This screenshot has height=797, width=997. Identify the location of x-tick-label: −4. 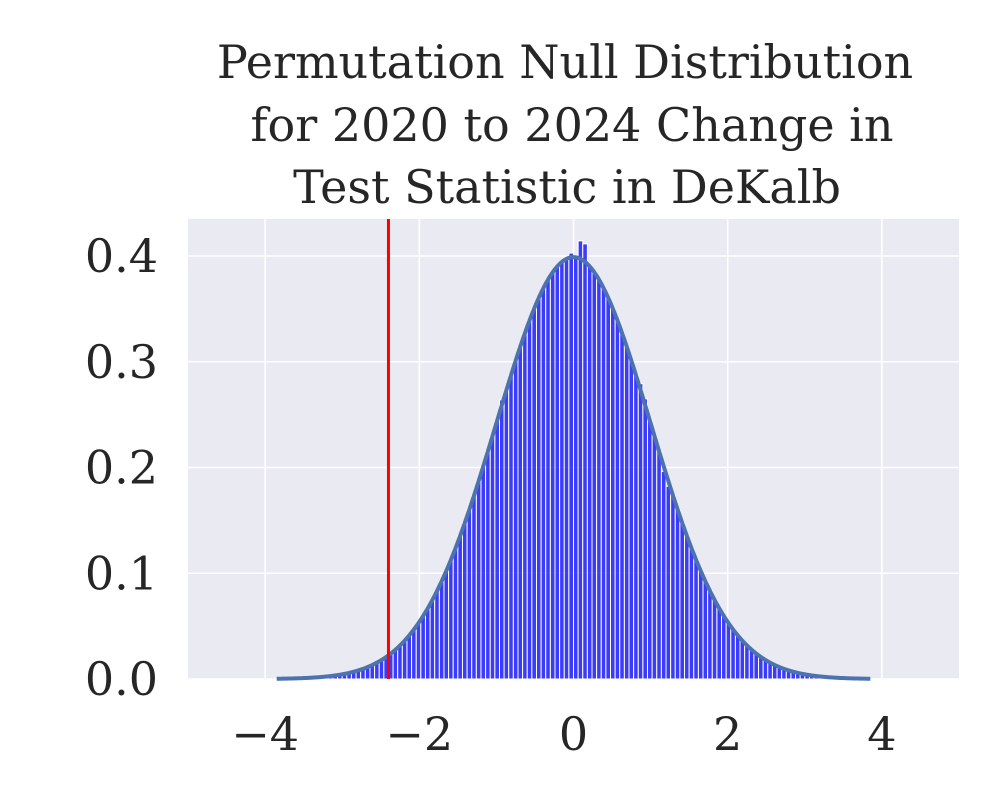
(265, 734).